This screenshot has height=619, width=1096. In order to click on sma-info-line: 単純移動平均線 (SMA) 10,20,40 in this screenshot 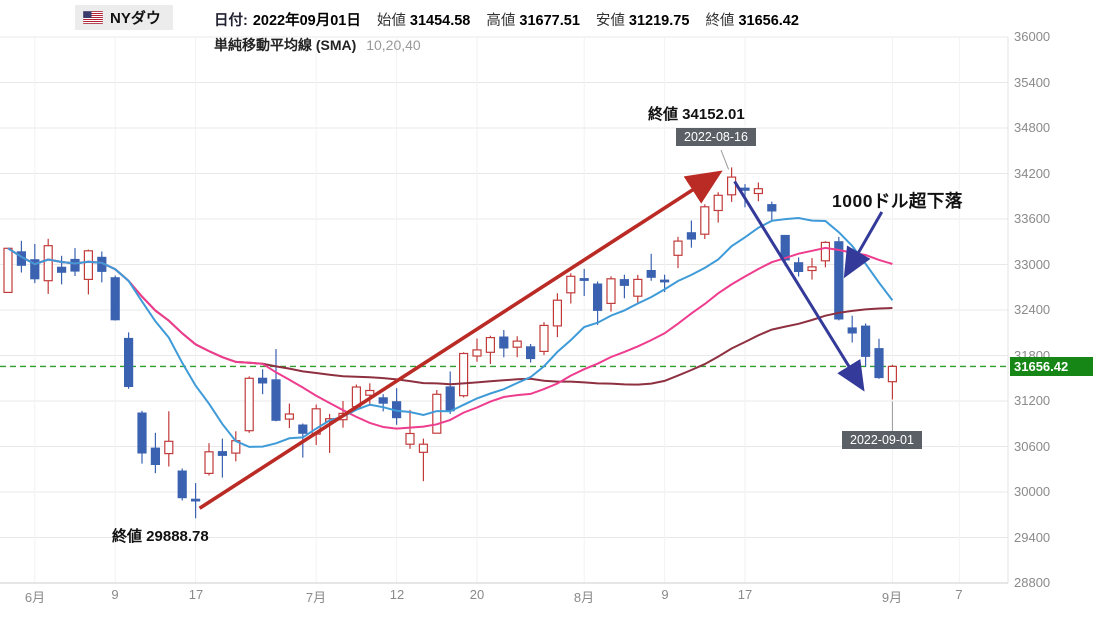, I will do `click(317, 45)`.